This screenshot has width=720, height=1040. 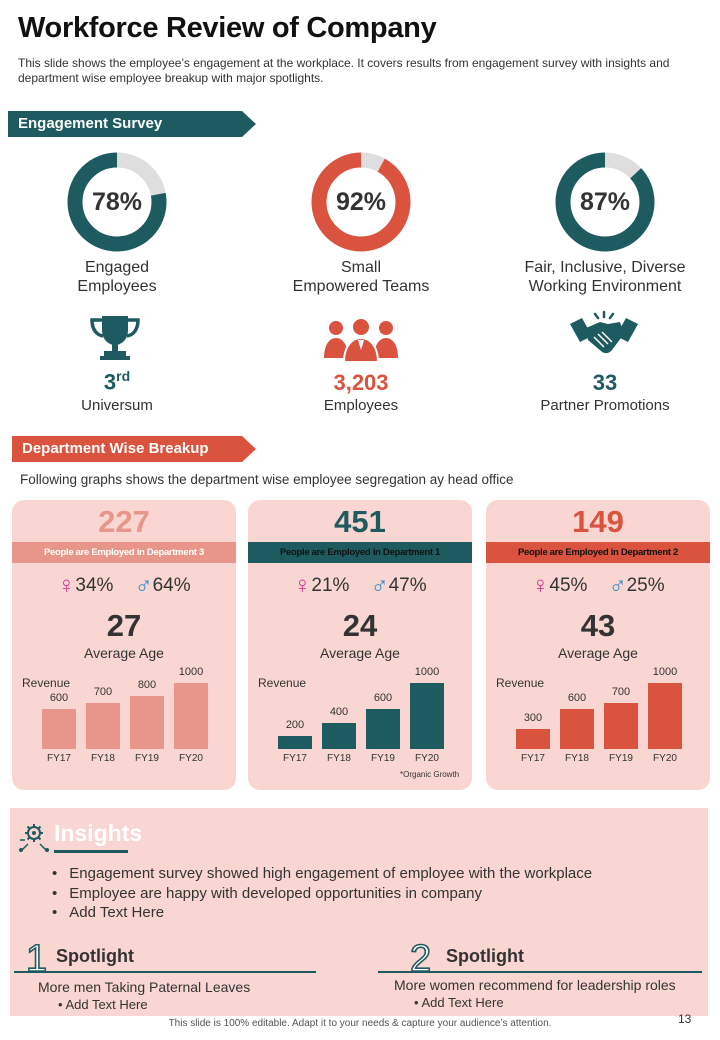 What do you see at coordinates (598, 521) in the screenshot?
I see `card-total: 149` at bounding box center [598, 521].